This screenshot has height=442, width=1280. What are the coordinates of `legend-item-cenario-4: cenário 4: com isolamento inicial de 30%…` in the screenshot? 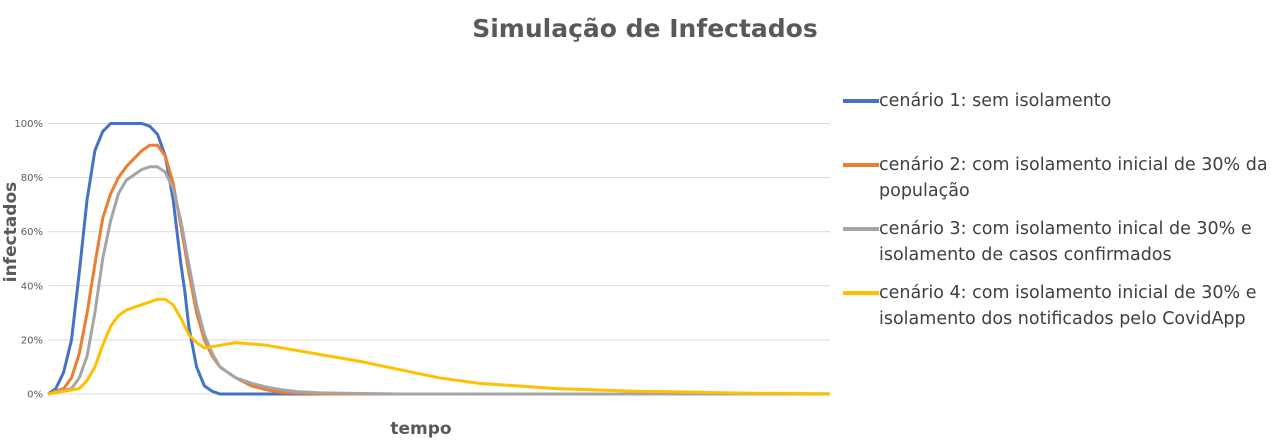 It's located at (1060, 306).